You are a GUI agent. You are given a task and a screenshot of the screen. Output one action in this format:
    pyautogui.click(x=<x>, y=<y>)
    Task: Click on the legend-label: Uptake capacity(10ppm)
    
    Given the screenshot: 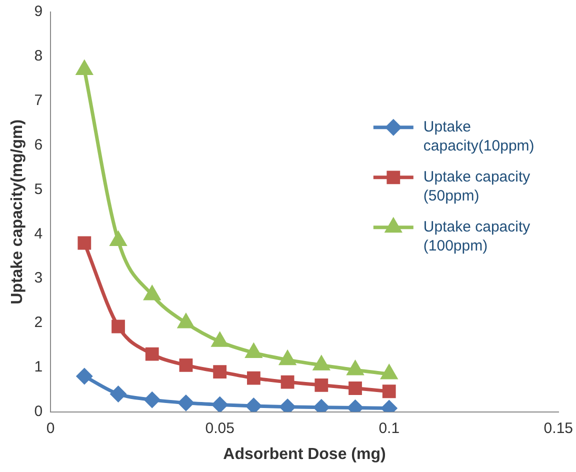 What is the action you would take?
    pyautogui.click(x=478, y=136)
    